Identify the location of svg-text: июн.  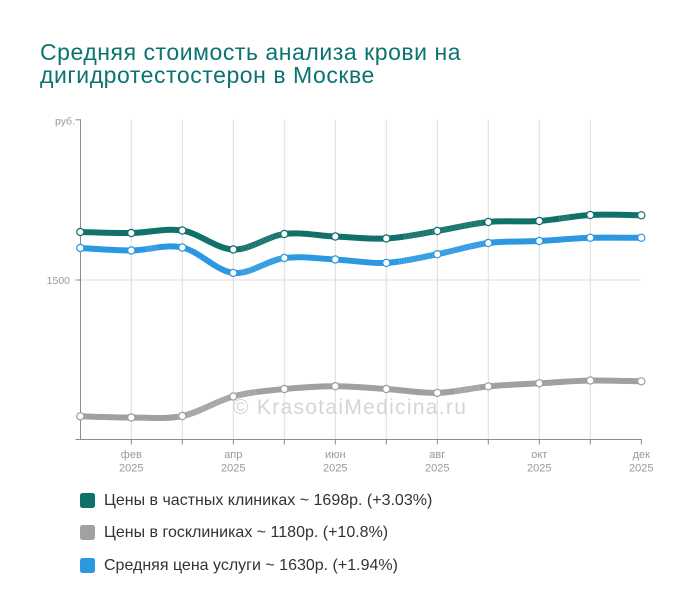
(335, 455).